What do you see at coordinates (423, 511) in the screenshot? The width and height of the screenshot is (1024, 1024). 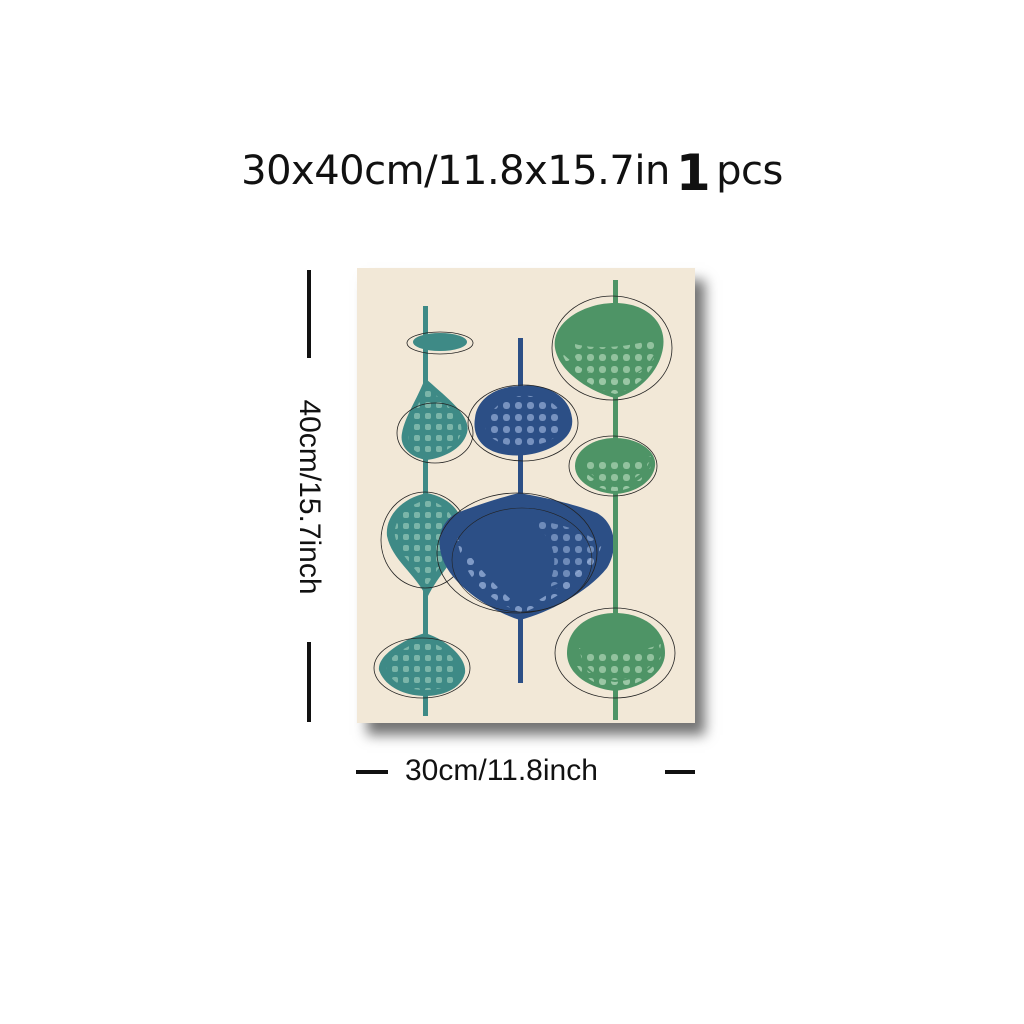 I see `teal-ornament-column` at bounding box center [423, 511].